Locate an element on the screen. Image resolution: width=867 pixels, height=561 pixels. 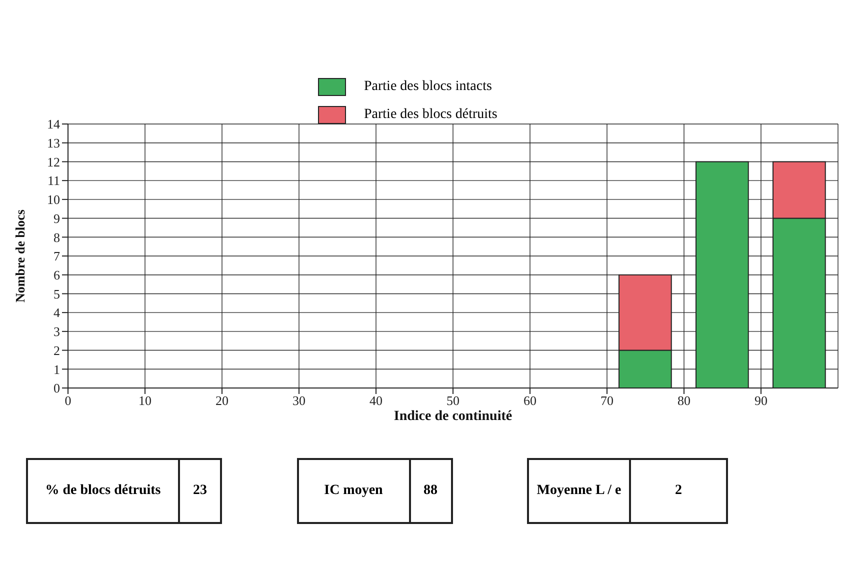
y-tick-label: 13 is located at coordinates (53, 142).